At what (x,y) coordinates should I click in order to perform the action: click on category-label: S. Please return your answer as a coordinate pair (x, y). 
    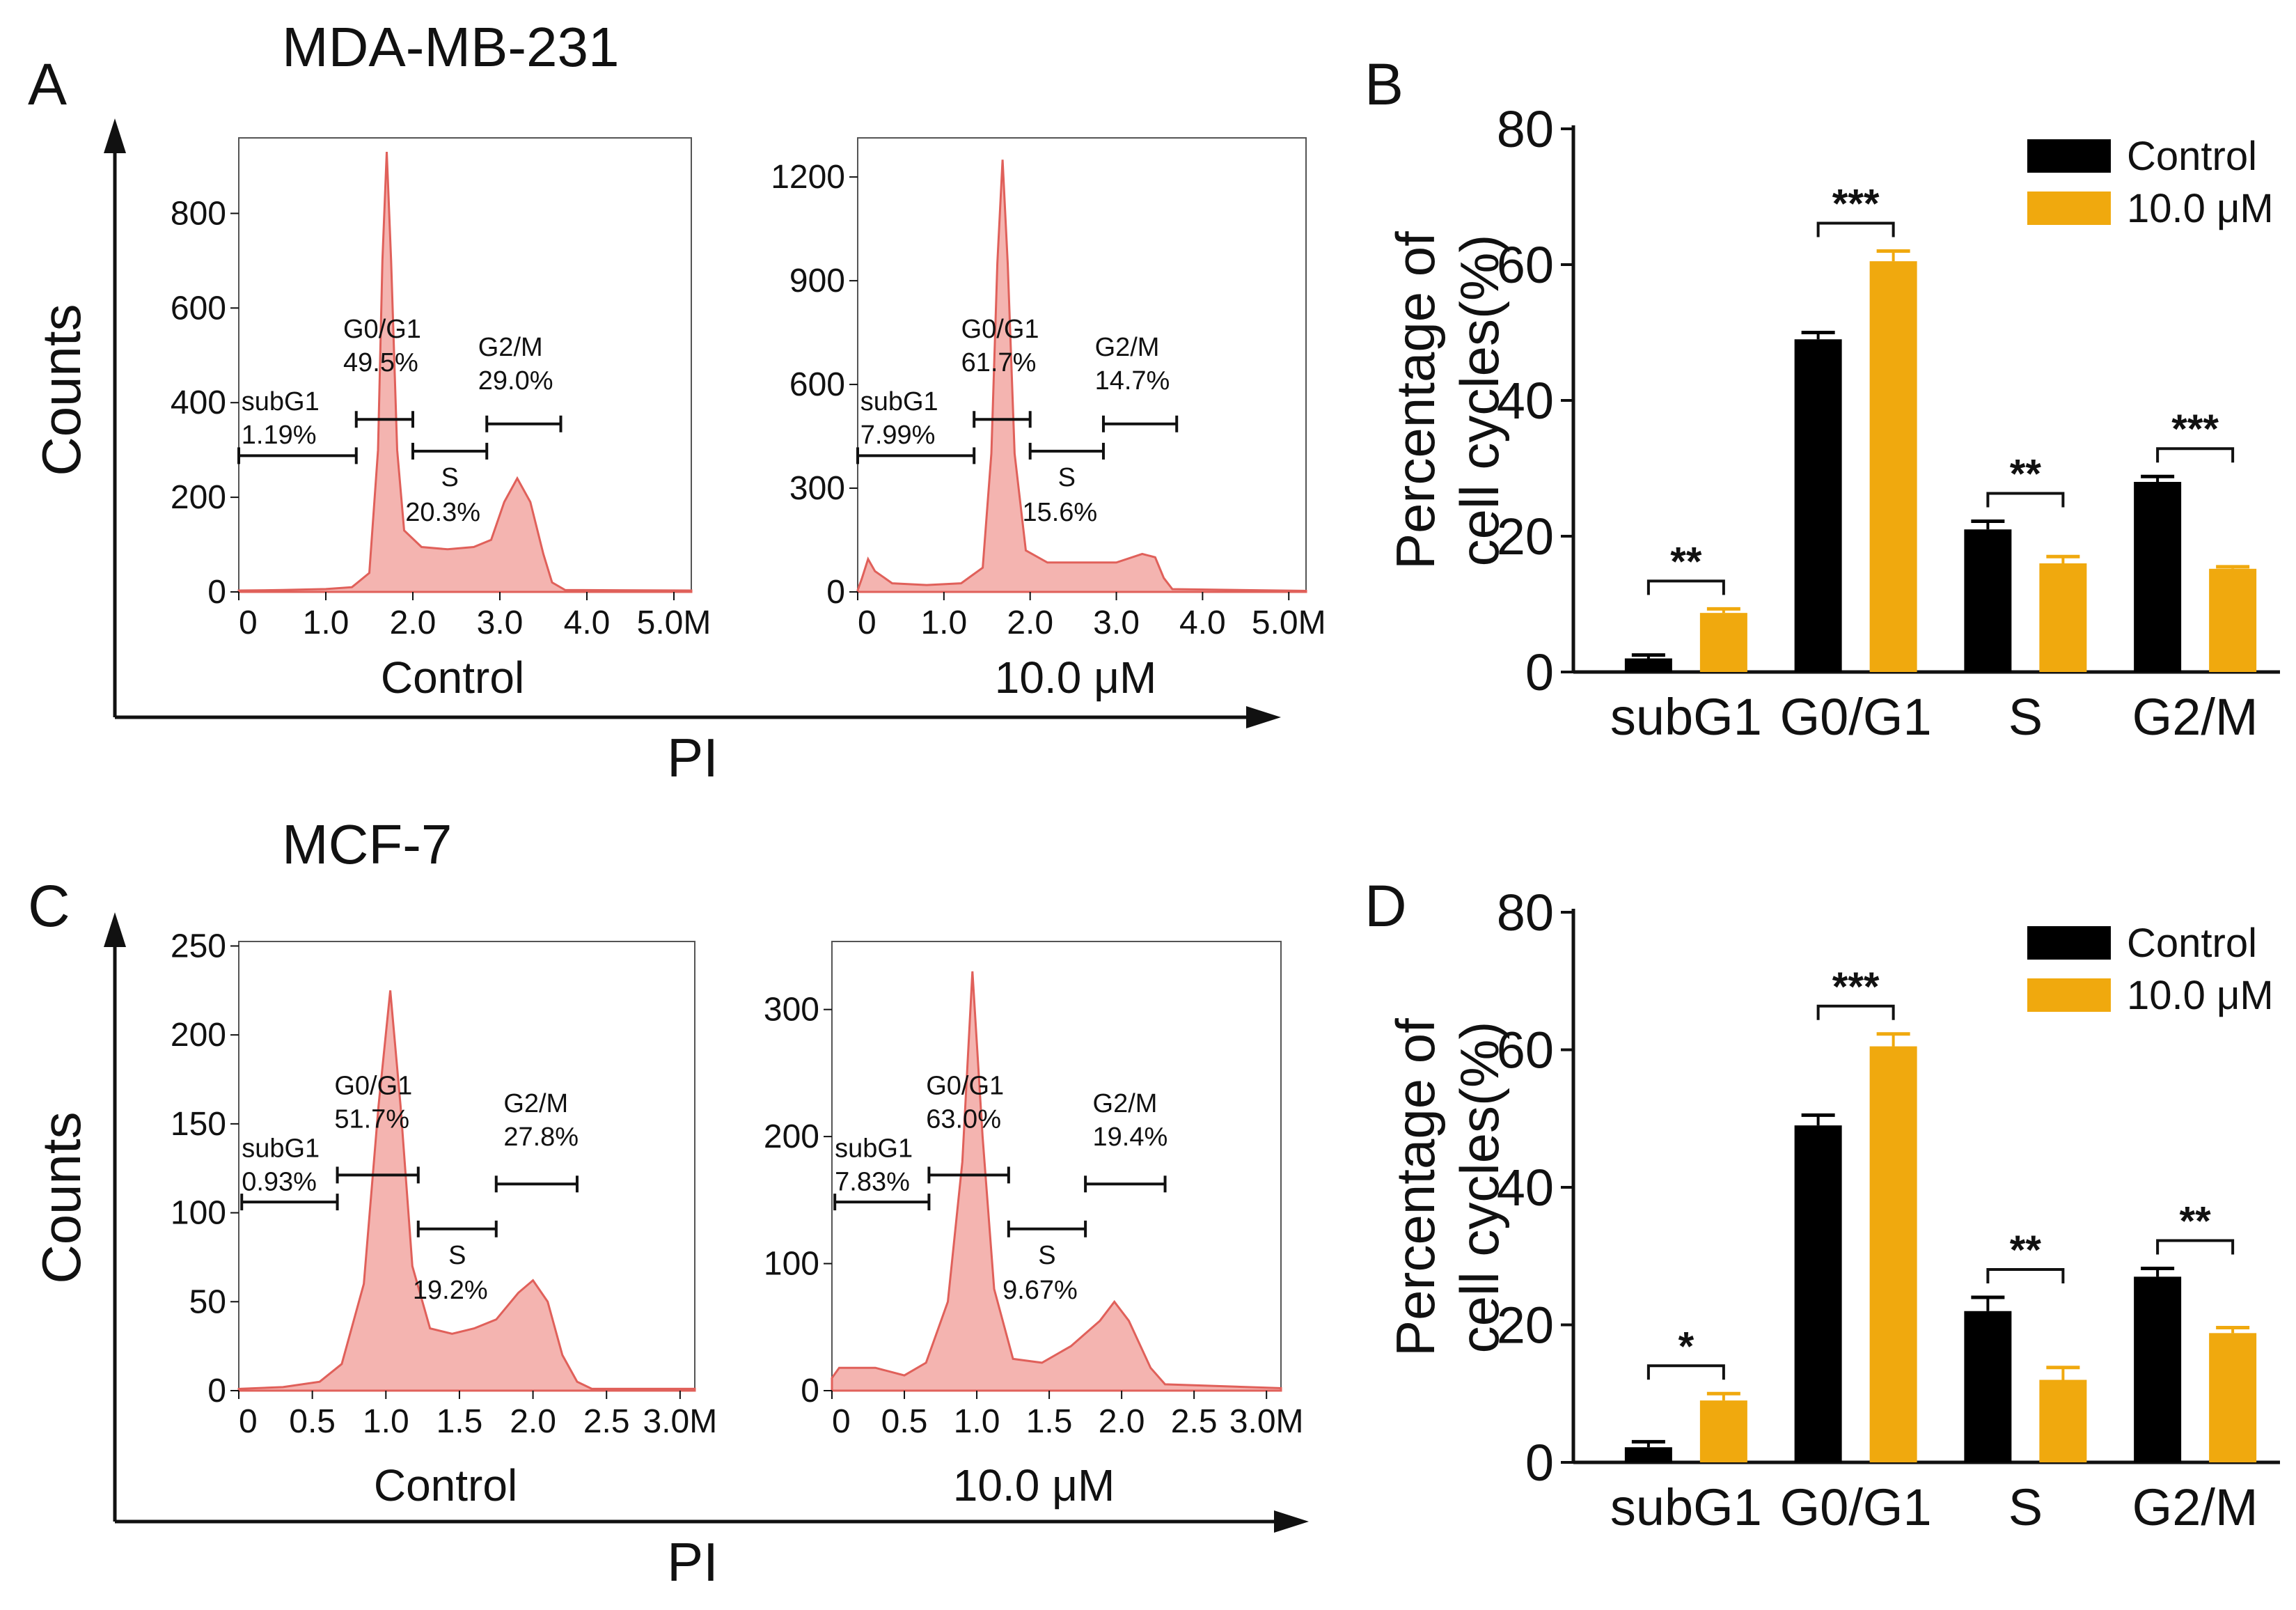
    Looking at the image, I should click on (2025, 717).